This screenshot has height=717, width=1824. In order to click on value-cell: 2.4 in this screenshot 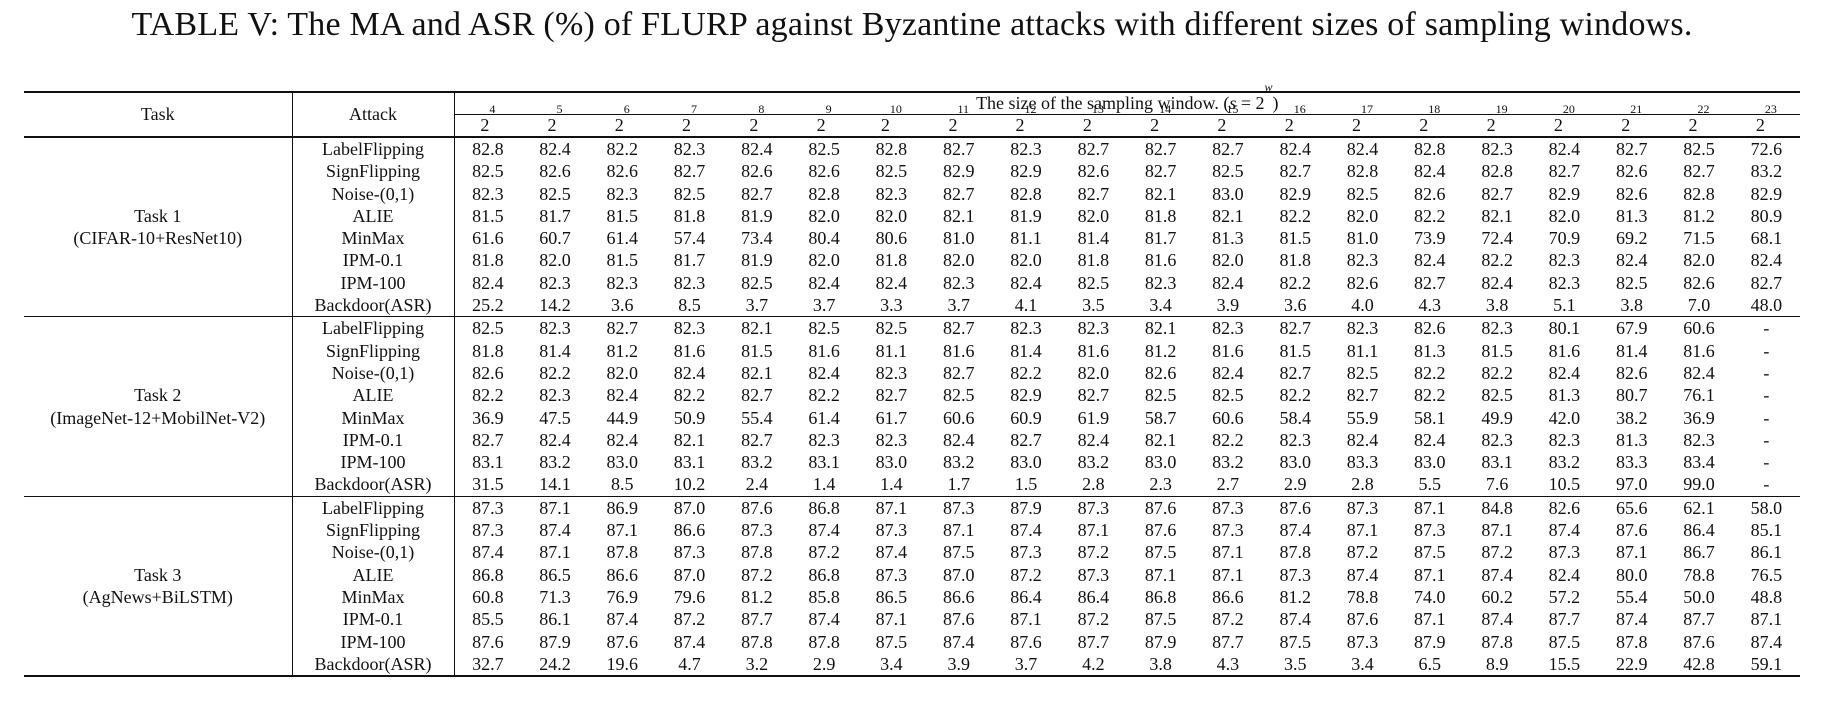, I will do `click(757, 485)`.